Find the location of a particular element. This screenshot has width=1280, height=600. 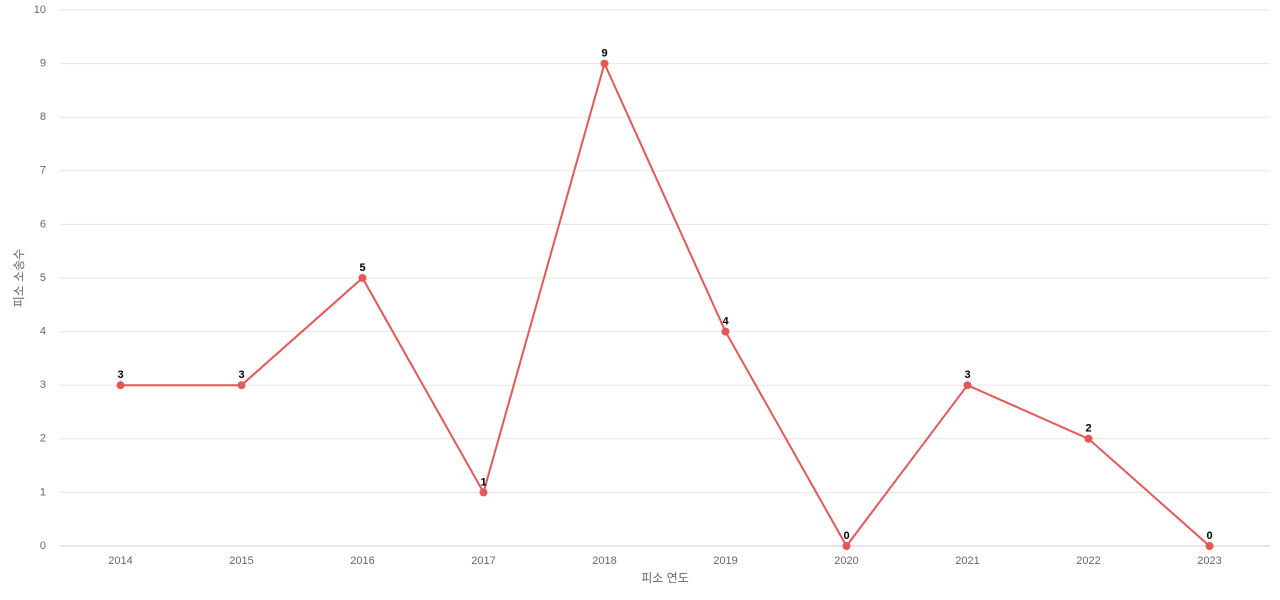

y-tick-label: 6 is located at coordinates (43, 224).